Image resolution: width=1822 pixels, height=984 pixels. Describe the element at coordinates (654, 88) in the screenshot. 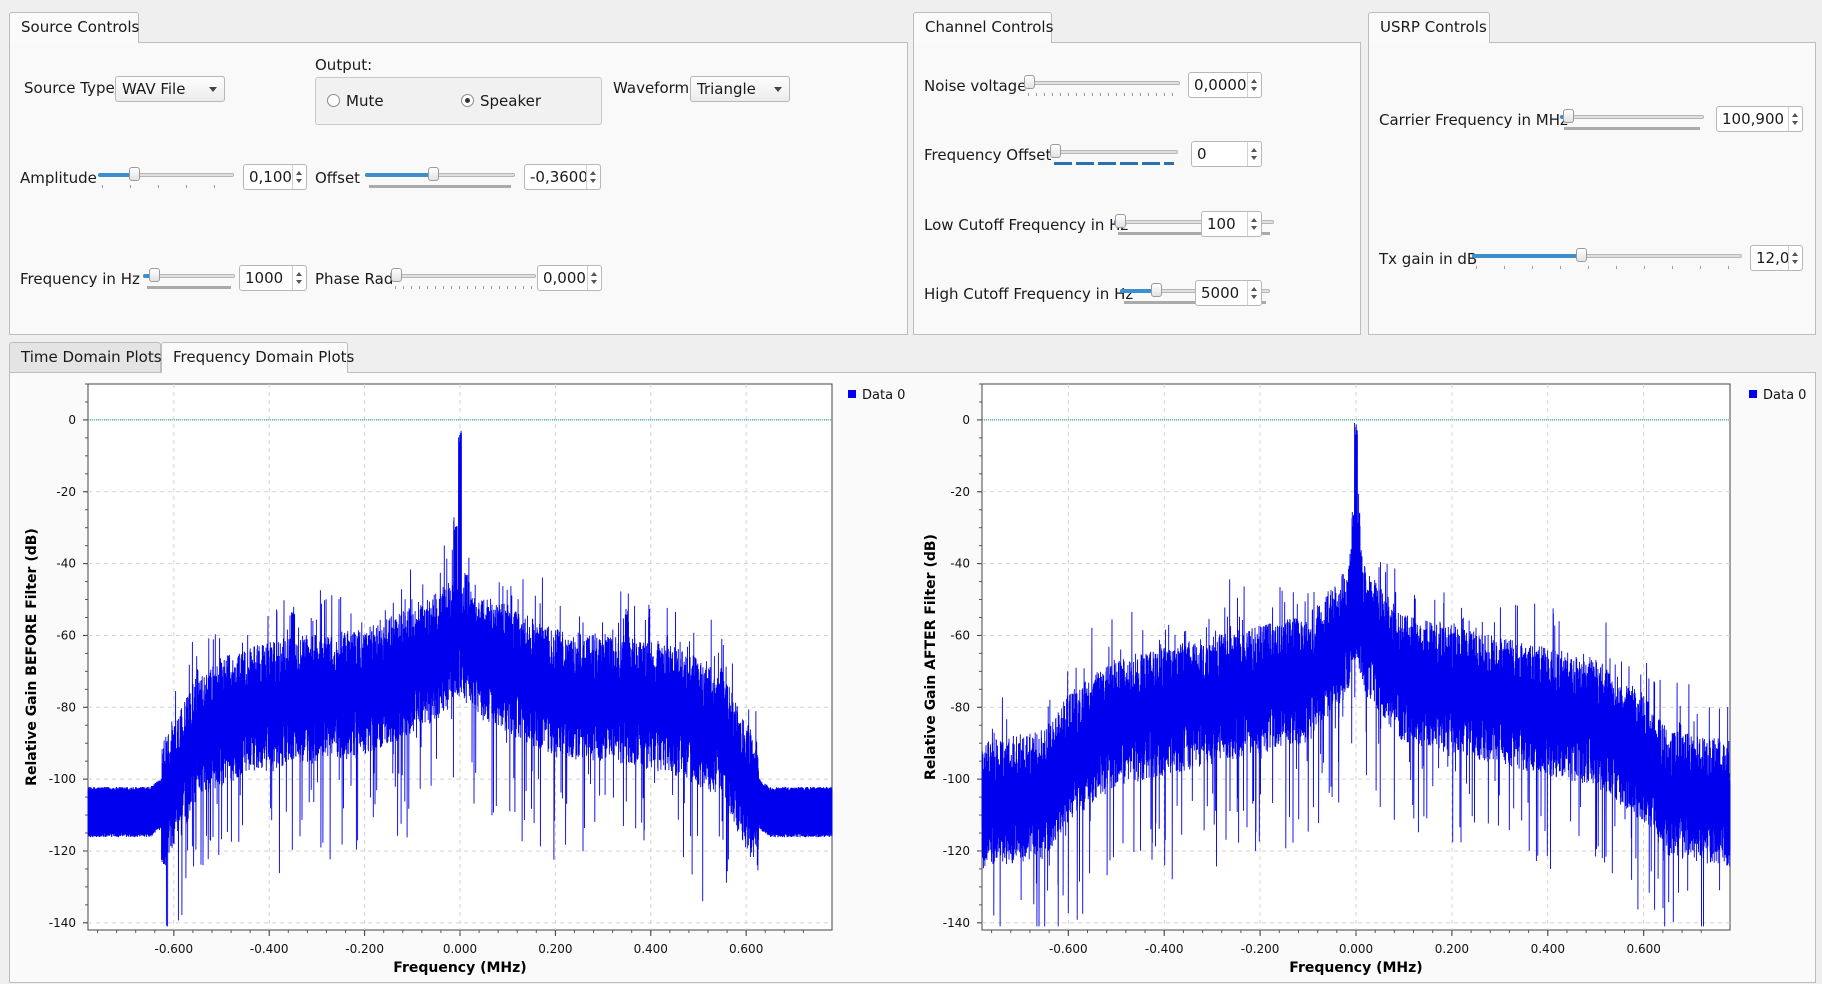

I see `waveform-label: Waveform:` at that location.